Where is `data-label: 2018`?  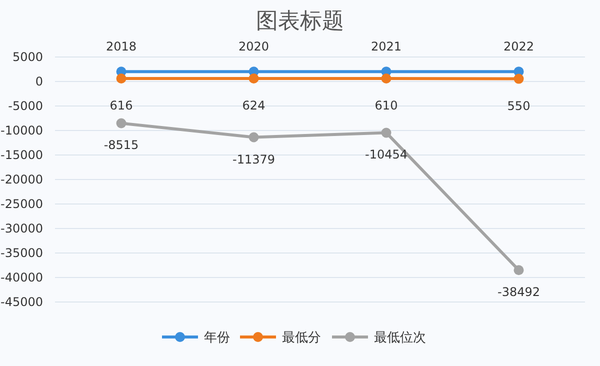
data-label: 2018 is located at coordinates (121, 47).